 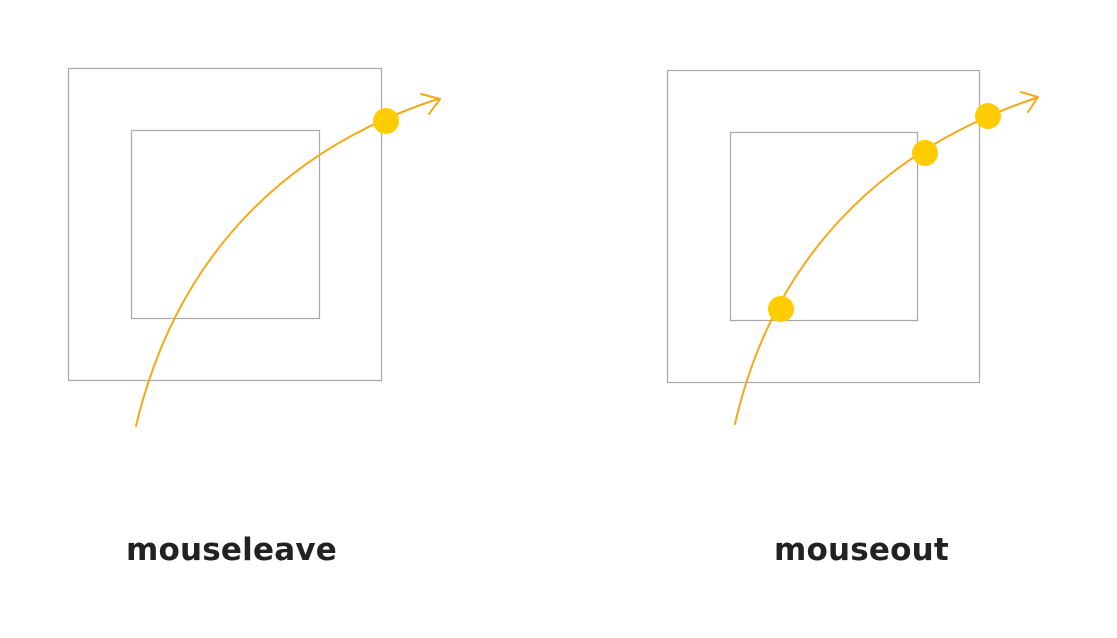 What do you see at coordinates (231, 550) in the screenshot?
I see `mouseleave-caption: mouseleave` at bounding box center [231, 550].